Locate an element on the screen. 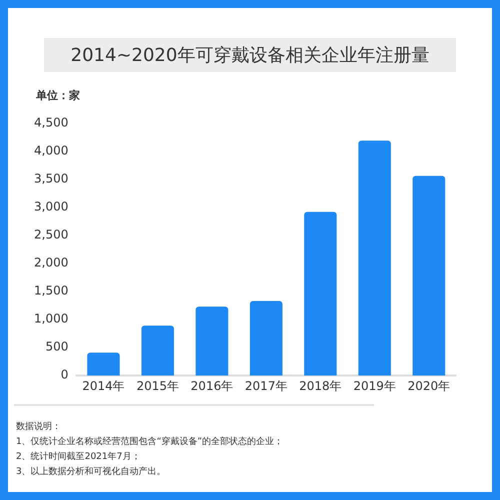  text: 数据说明： is located at coordinates (39, 427).